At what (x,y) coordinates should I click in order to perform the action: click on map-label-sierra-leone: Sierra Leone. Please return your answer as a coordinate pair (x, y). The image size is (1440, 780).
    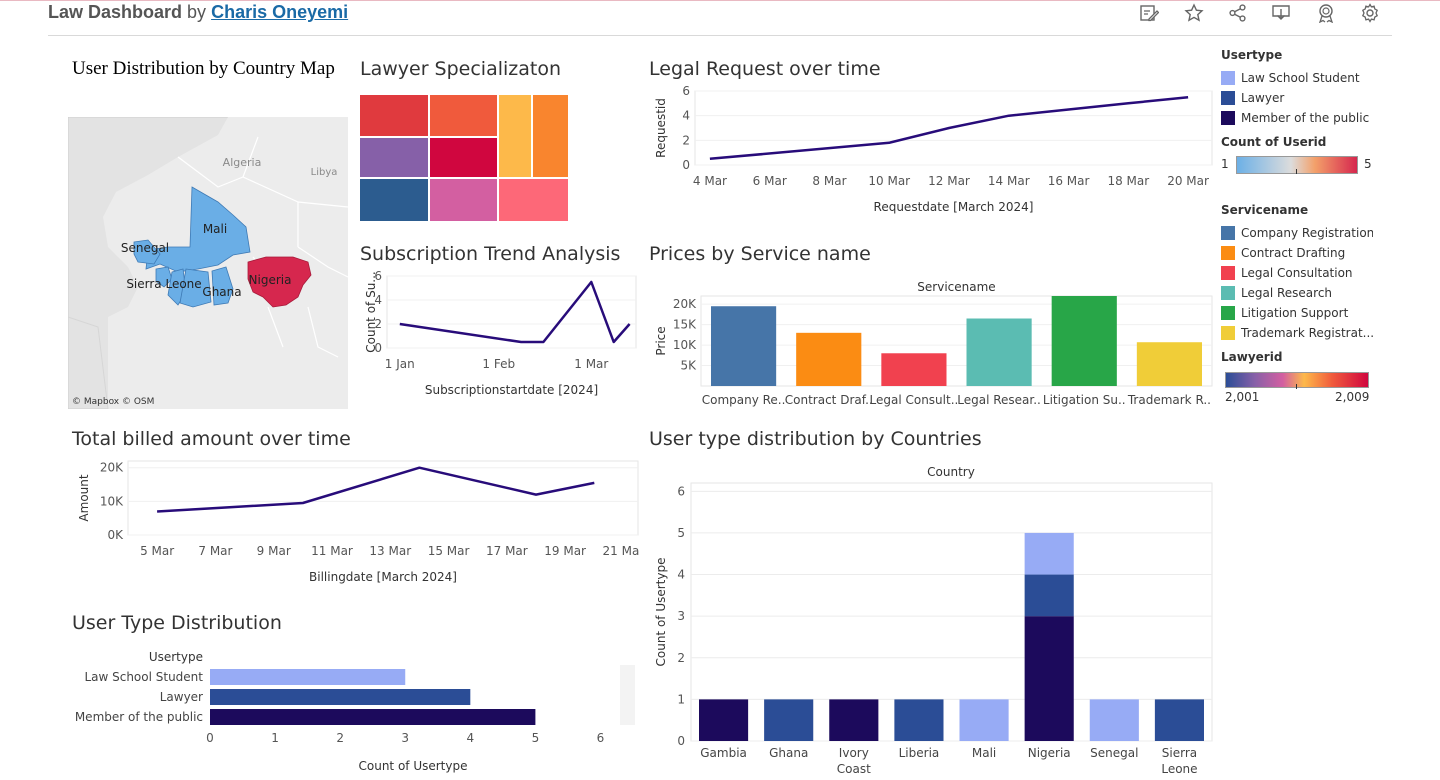
    Looking at the image, I should click on (163, 284).